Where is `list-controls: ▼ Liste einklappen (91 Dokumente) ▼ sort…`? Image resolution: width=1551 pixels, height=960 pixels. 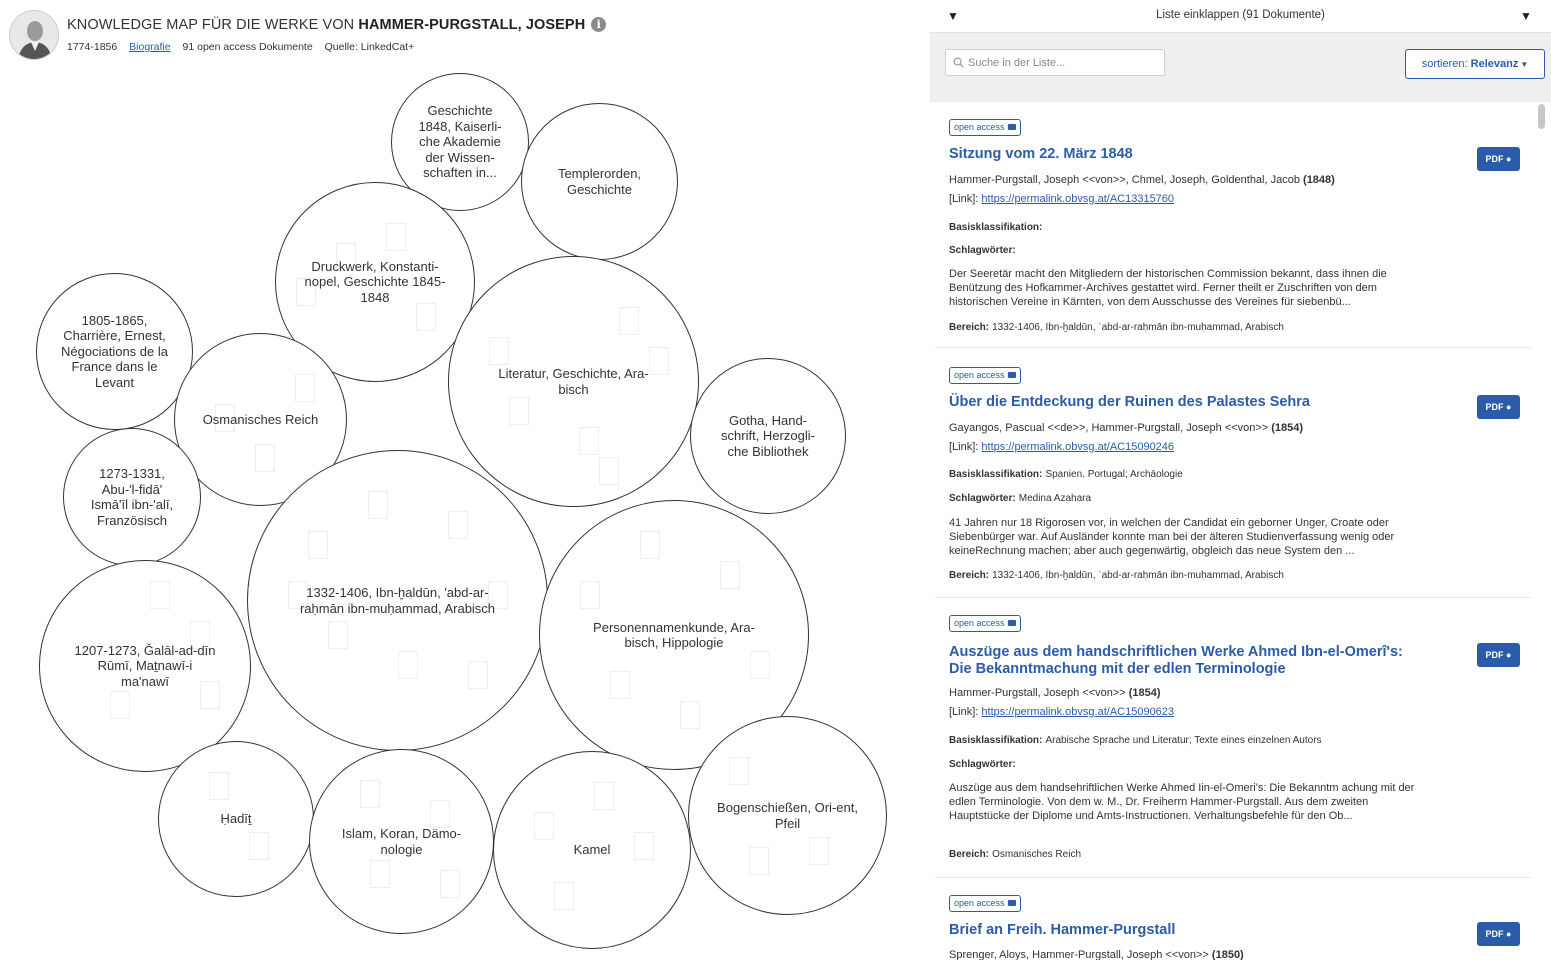 list-controls: ▼ Liste einklappen (91 Dokumente) ▼ sort… is located at coordinates (1240, 51).